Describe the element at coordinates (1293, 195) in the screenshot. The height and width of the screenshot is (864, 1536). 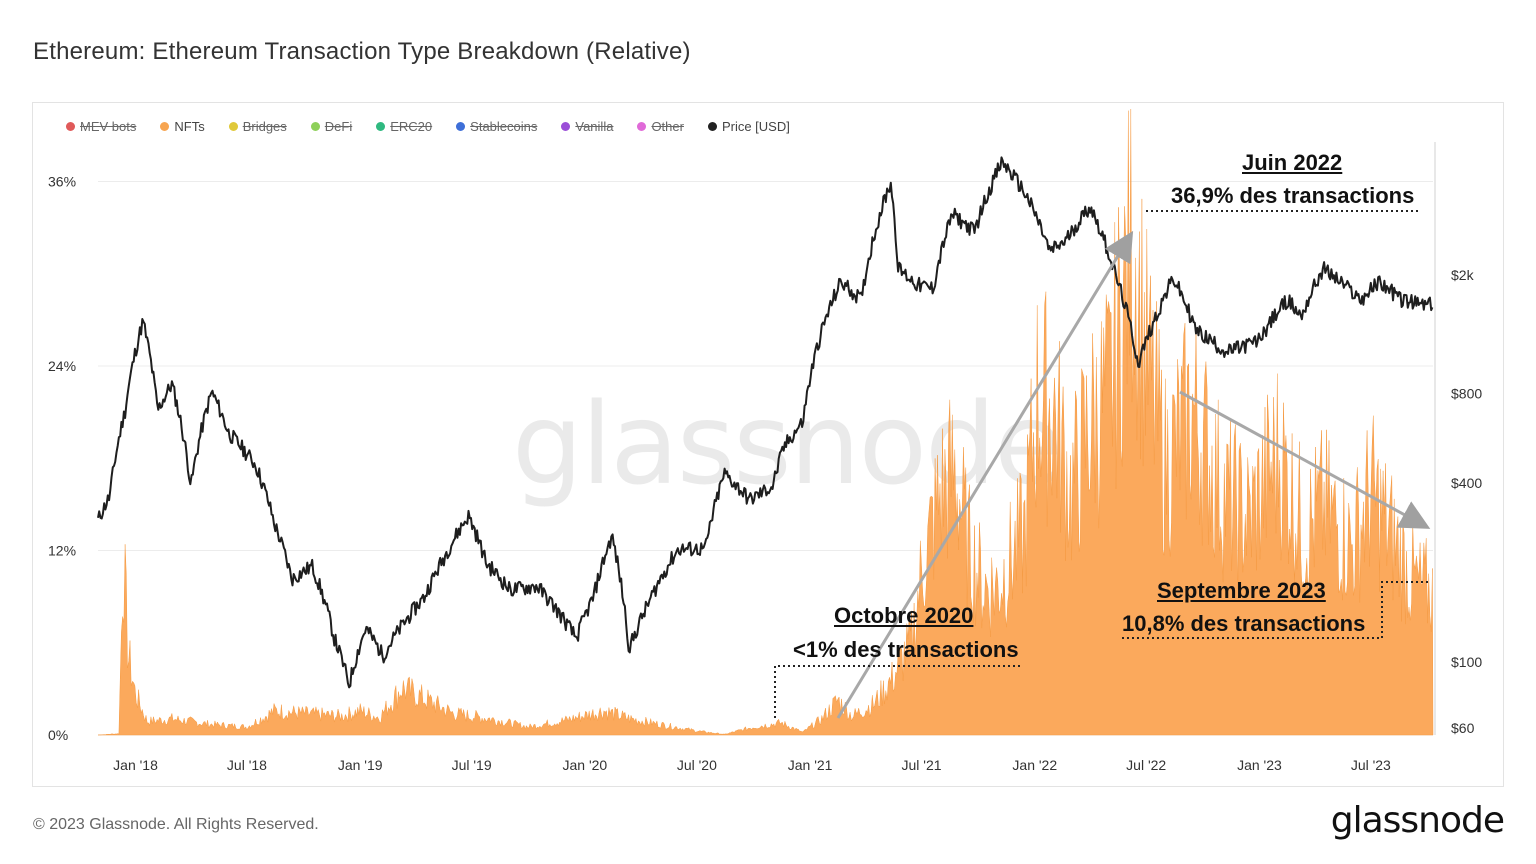
I see `annotation-peak-text: 36,9% des transactions` at that location.